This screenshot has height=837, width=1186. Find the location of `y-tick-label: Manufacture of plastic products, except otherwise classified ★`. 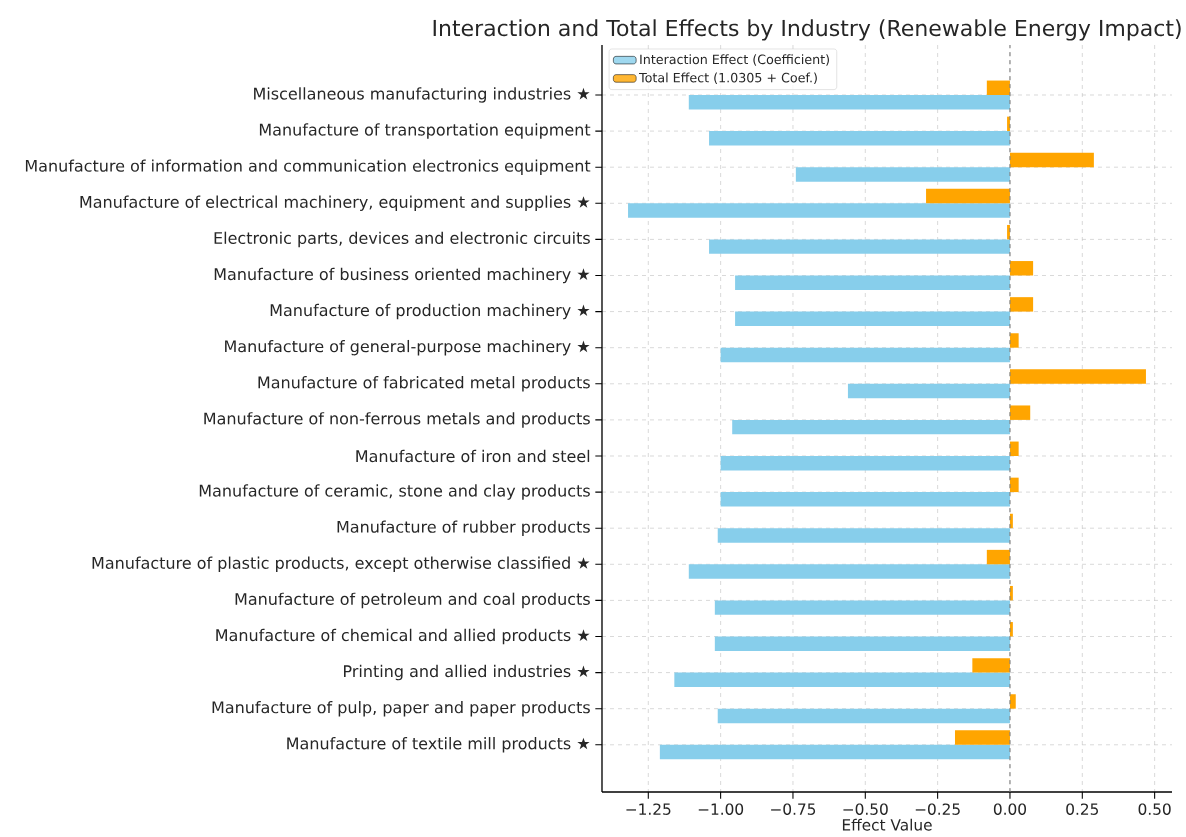

y-tick-label: Manufacture of plastic products, except otherwise classified ★ is located at coordinates (341, 564).